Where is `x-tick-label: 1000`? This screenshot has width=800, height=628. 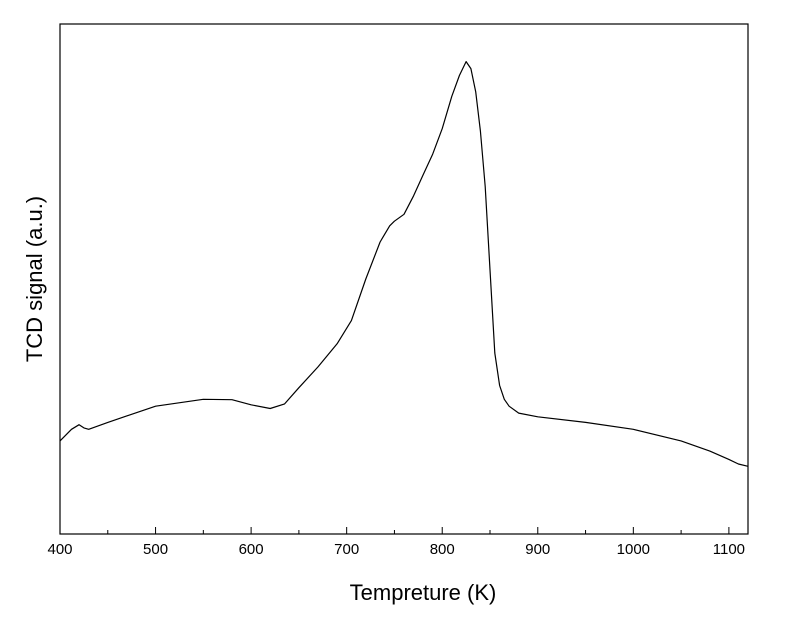 x-tick-label: 1000 is located at coordinates (633, 549).